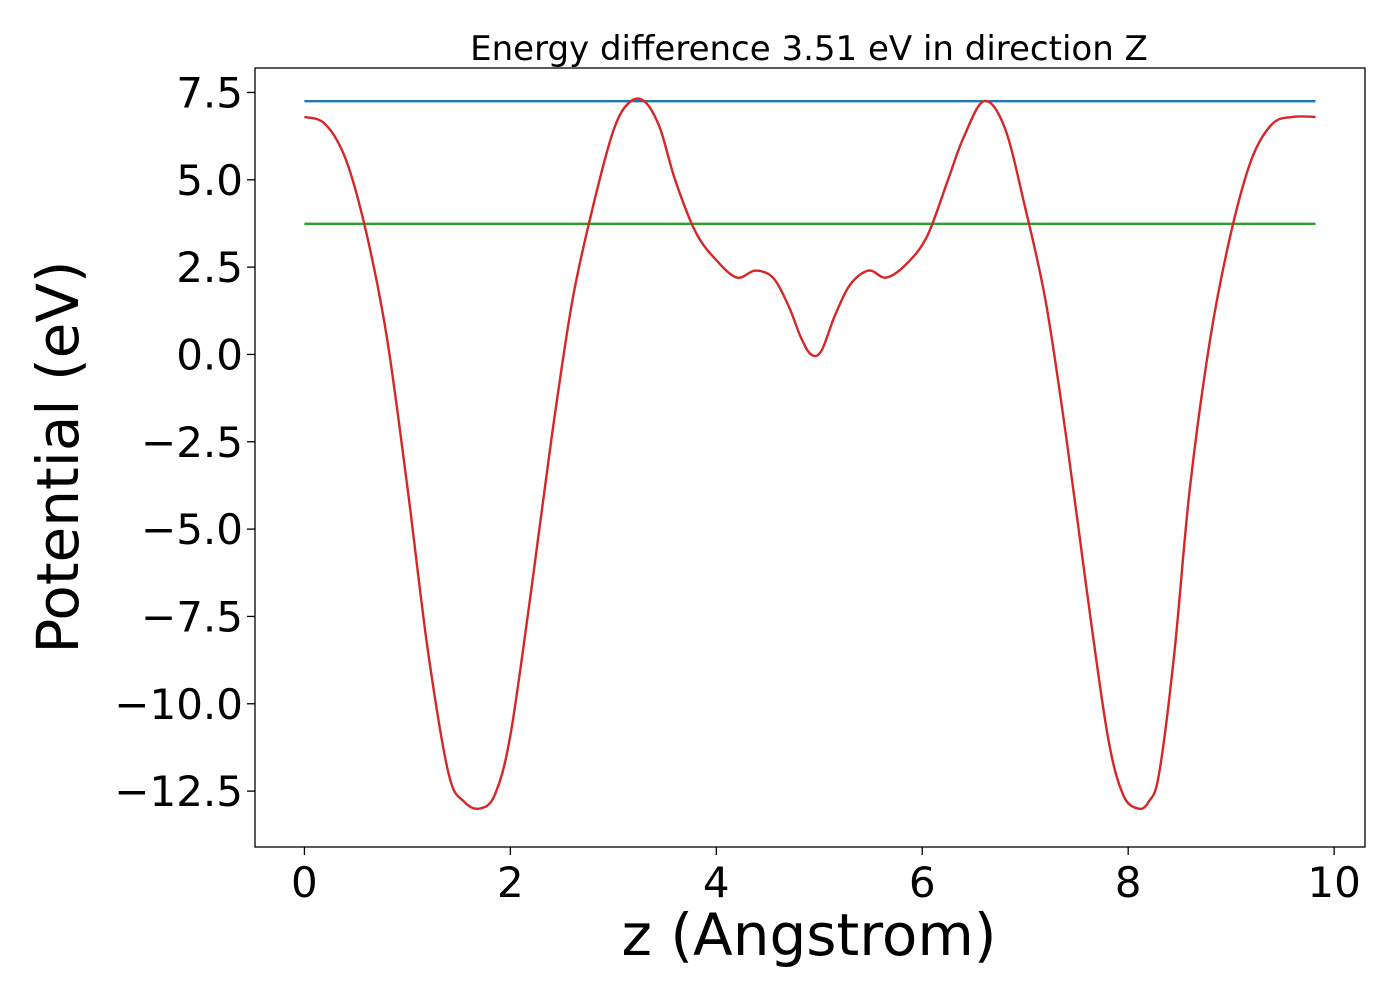  What do you see at coordinates (922, 882) in the screenshot?
I see `x-tick-label: 6` at bounding box center [922, 882].